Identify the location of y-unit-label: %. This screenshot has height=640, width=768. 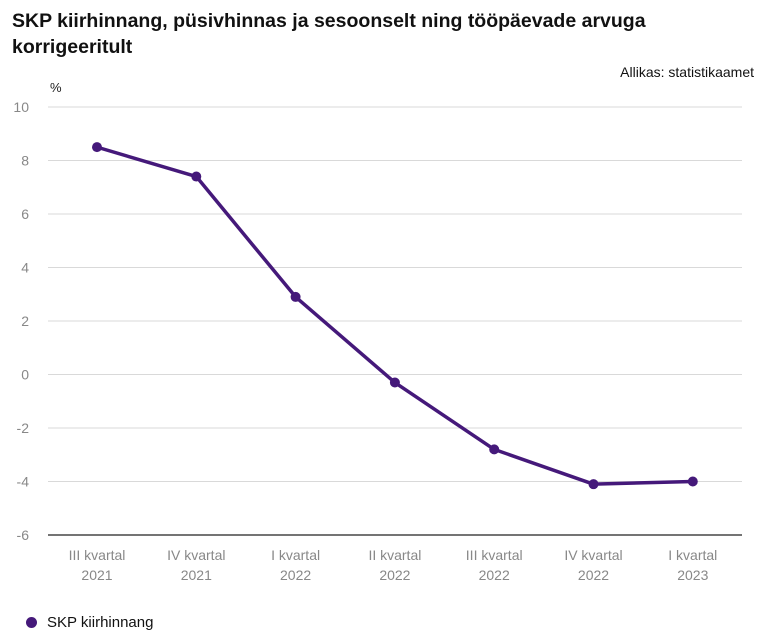
(56, 87).